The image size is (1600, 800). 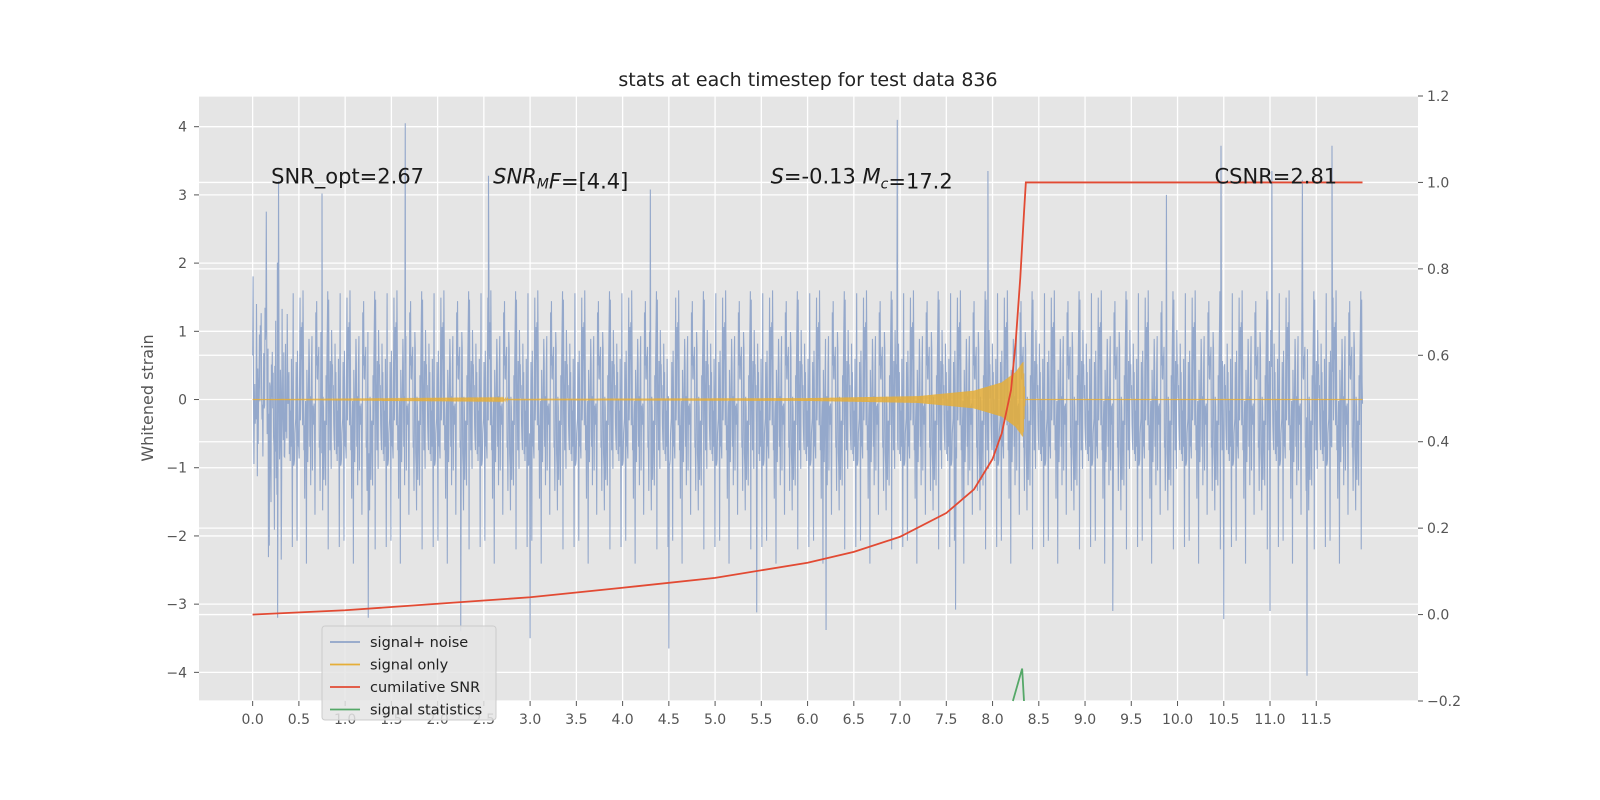 I want to click on x-tick-label: 10.0, so click(x=1177, y=720).